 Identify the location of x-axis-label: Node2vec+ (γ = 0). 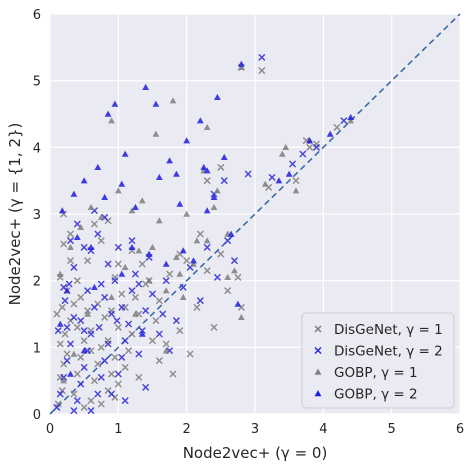
(255, 453).